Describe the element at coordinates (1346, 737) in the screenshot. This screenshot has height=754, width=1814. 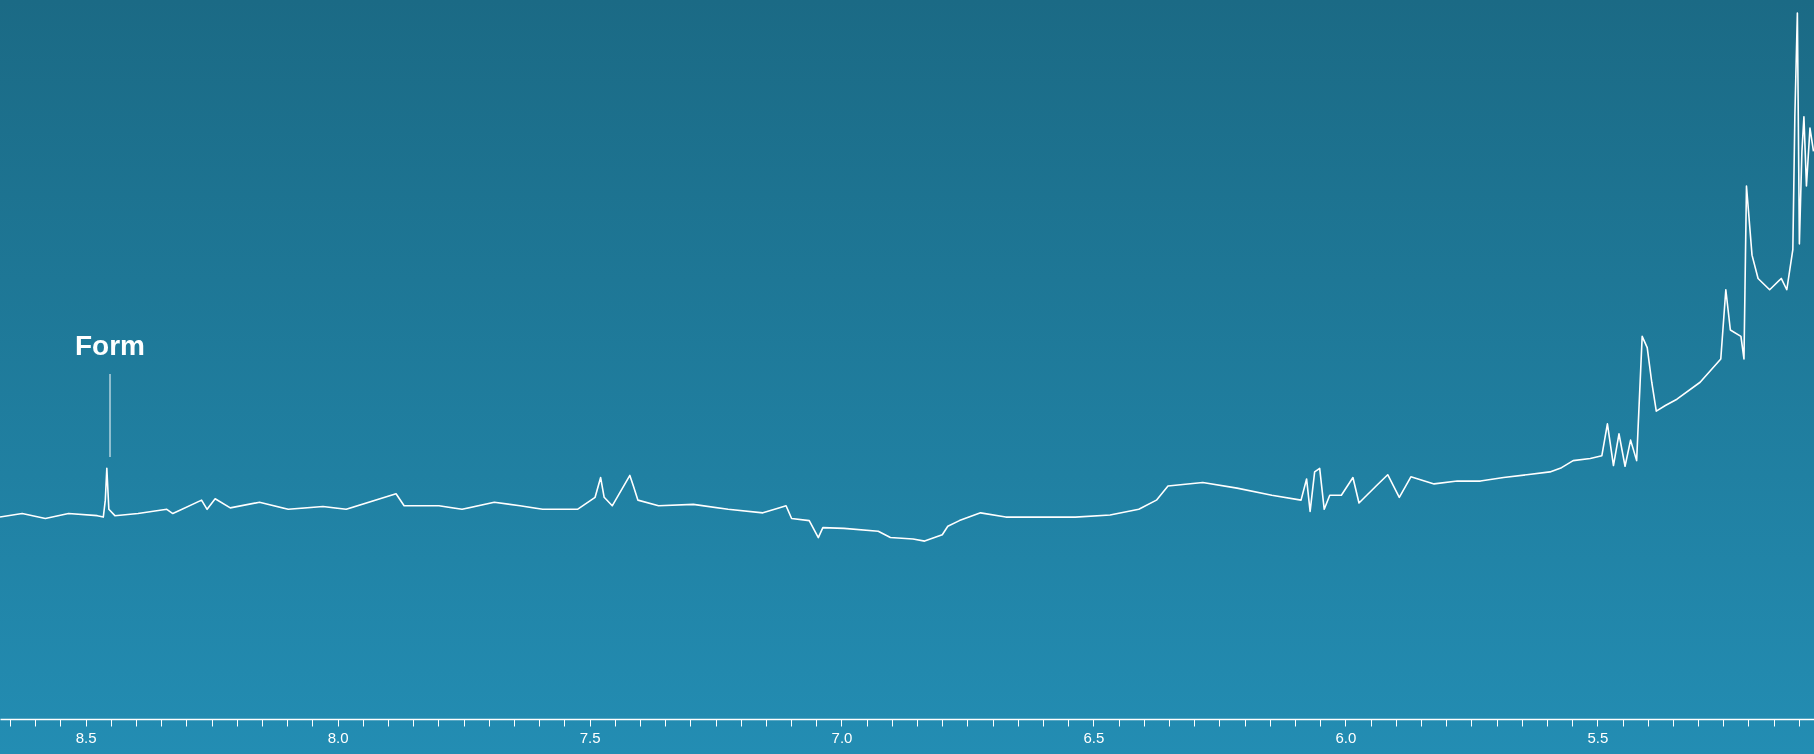
I see `x-tick-label: 6.0` at that location.